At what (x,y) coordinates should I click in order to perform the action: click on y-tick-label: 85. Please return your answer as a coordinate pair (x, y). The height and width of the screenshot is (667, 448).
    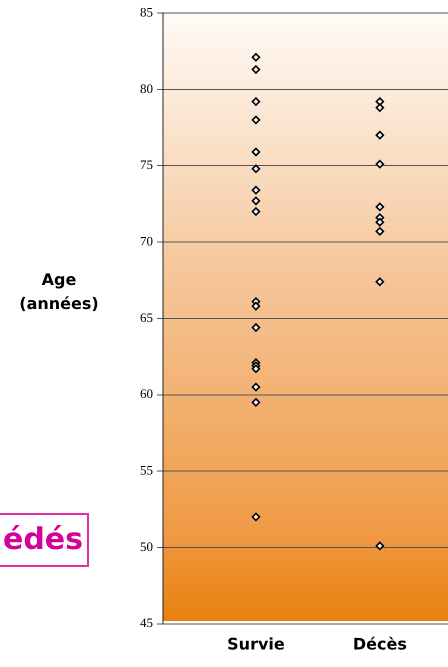
    Looking at the image, I should click on (146, 12).